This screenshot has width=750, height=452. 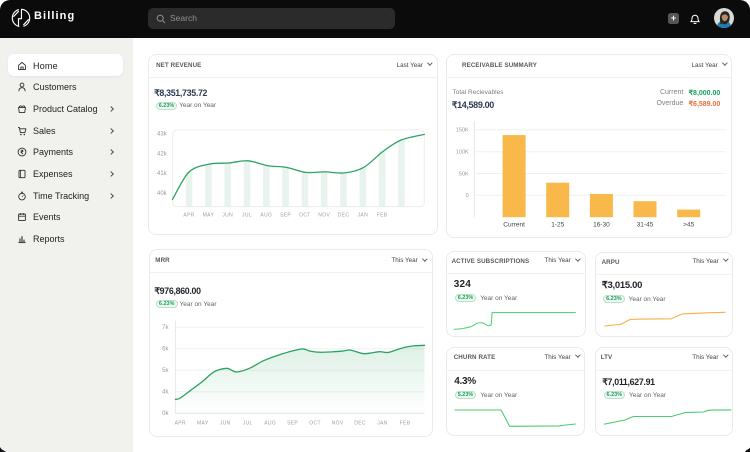 What do you see at coordinates (162, 134) in the screenshot?
I see `svg-text: 43k` at bounding box center [162, 134].